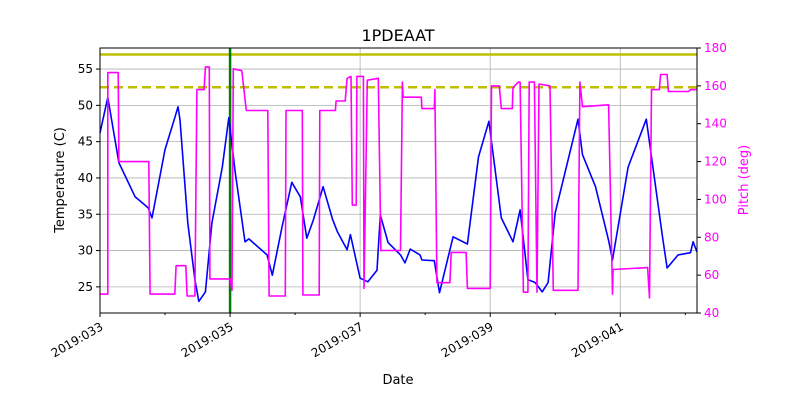 This screenshot has height=404, width=800. What do you see at coordinates (715, 48) in the screenshot?
I see `y-right-tick-label: 180` at bounding box center [715, 48].